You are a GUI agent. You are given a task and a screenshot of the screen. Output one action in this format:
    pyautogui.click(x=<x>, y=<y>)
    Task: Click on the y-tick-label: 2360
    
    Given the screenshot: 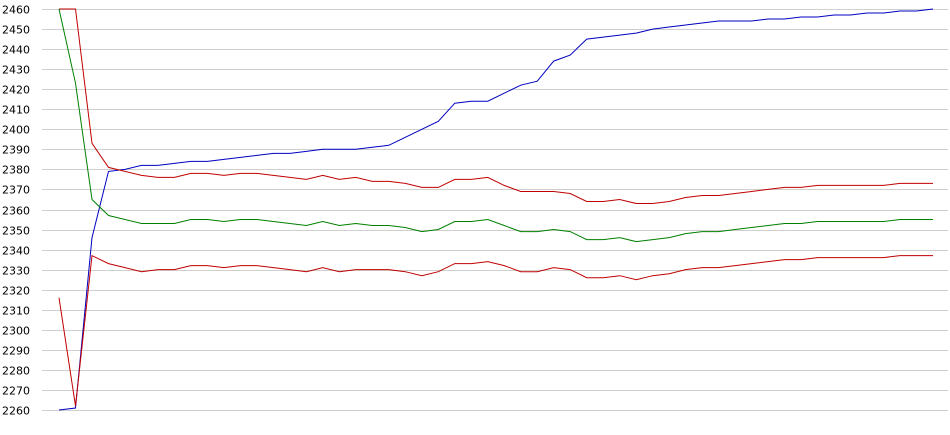 What is the action you would take?
    pyautogui.click(x=16, y=211)
    